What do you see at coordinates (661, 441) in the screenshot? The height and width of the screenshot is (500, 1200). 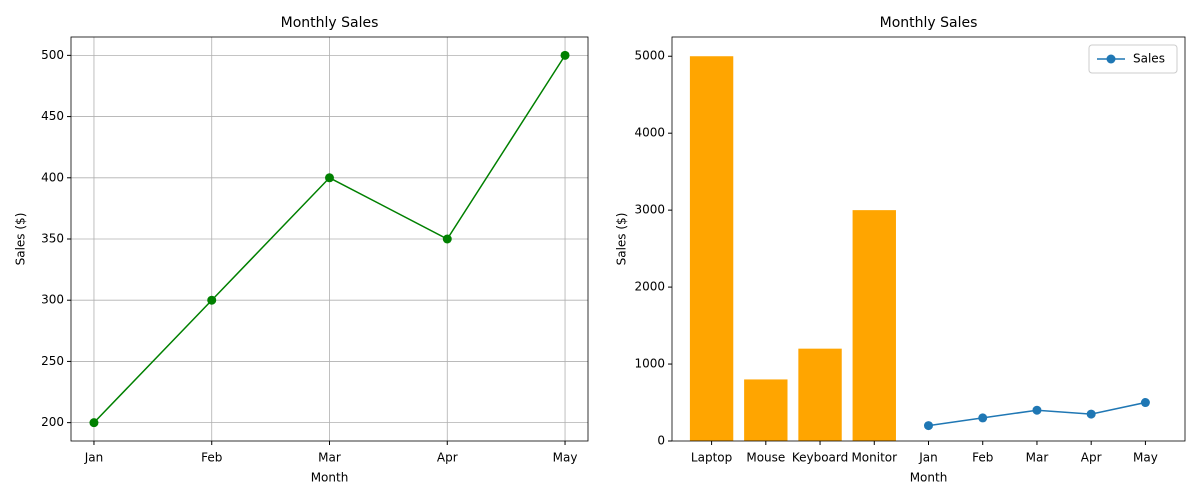 I see `y-tick-label: 0` at bounding box center [661, 441].